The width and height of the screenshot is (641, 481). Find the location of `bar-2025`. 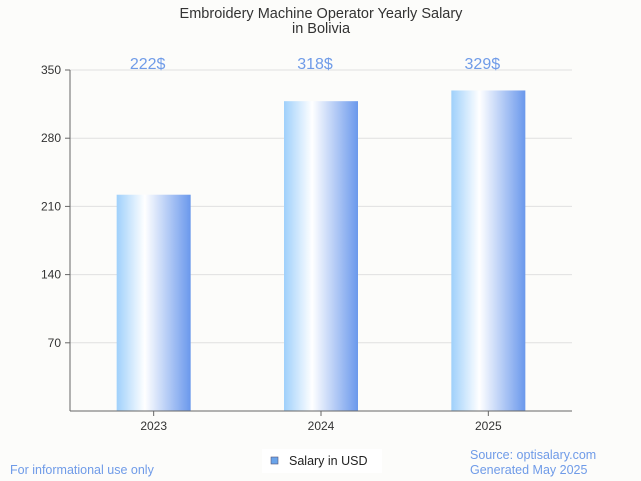

bar-2025 is located at coordinates (488, 251).